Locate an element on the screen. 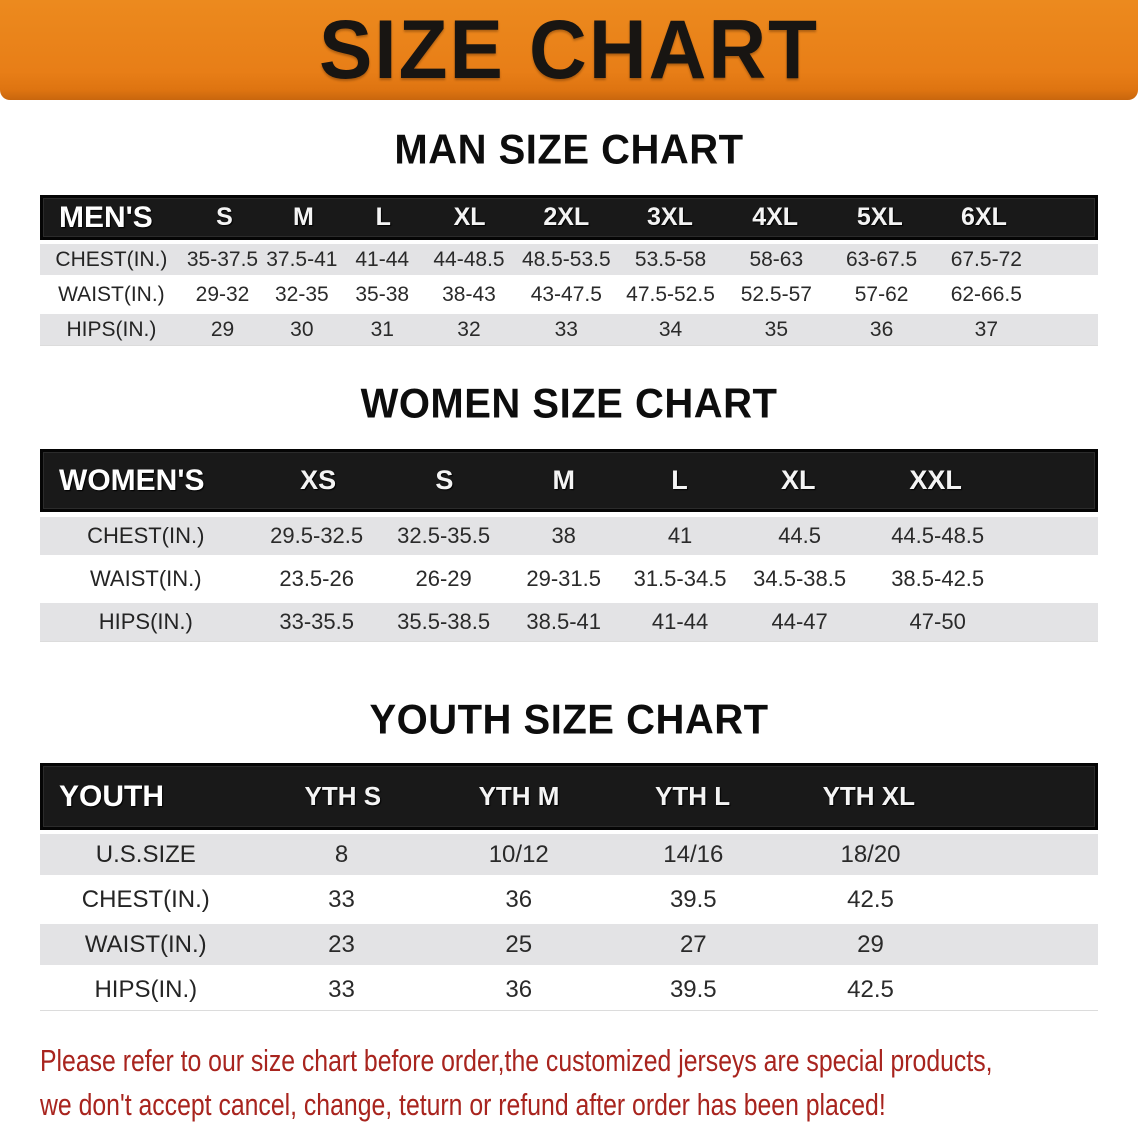 Image resolution: width=1138 pixels, height=1132 pixels. men-col-header-m: M is located at coordinates (303, 217).